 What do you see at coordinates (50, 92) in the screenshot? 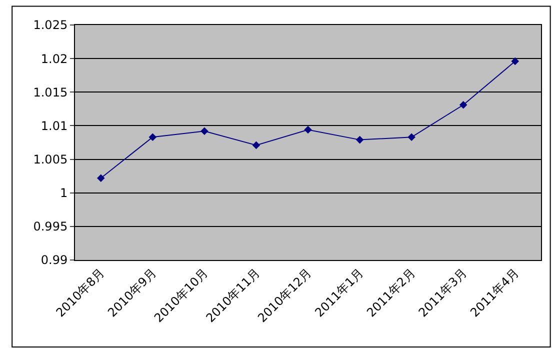
I see `y-tick-label: 1.015` at bounding box center [50, 92].